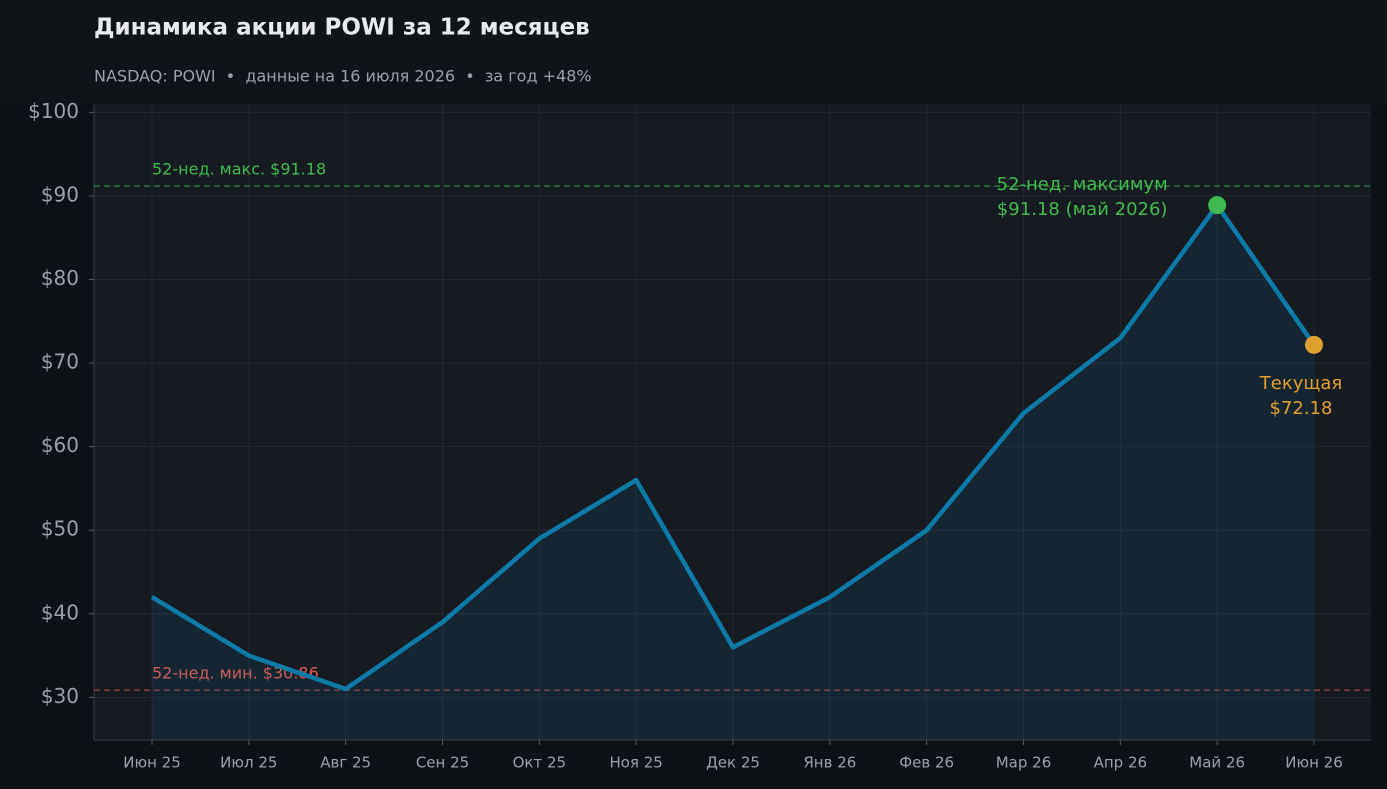 The image size is (1387, 789). I want to click on y-tick-label: $80, so click(60, 278).